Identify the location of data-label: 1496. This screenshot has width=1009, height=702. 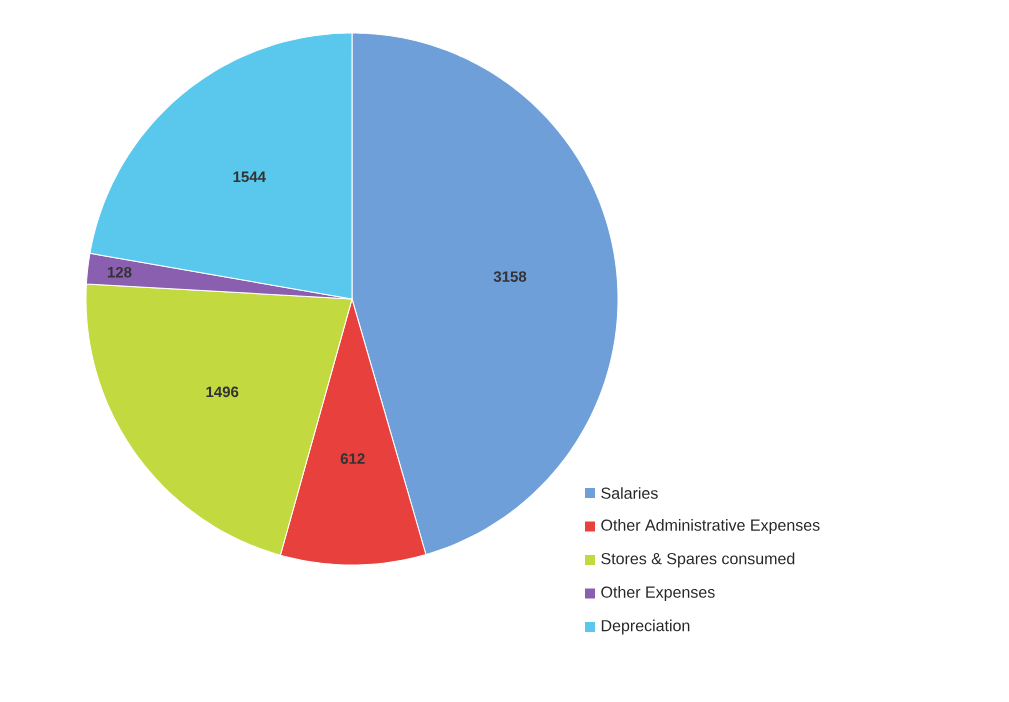
(222, 392).